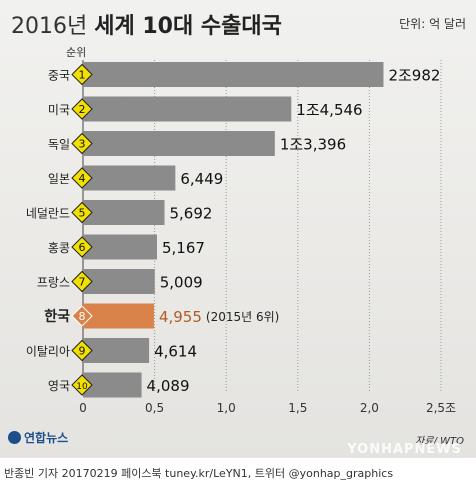 Image resolution: width=476 pixels, height=486 pixels. I want to click on unit-label: 단위: 억 달러, so click(432, 24).